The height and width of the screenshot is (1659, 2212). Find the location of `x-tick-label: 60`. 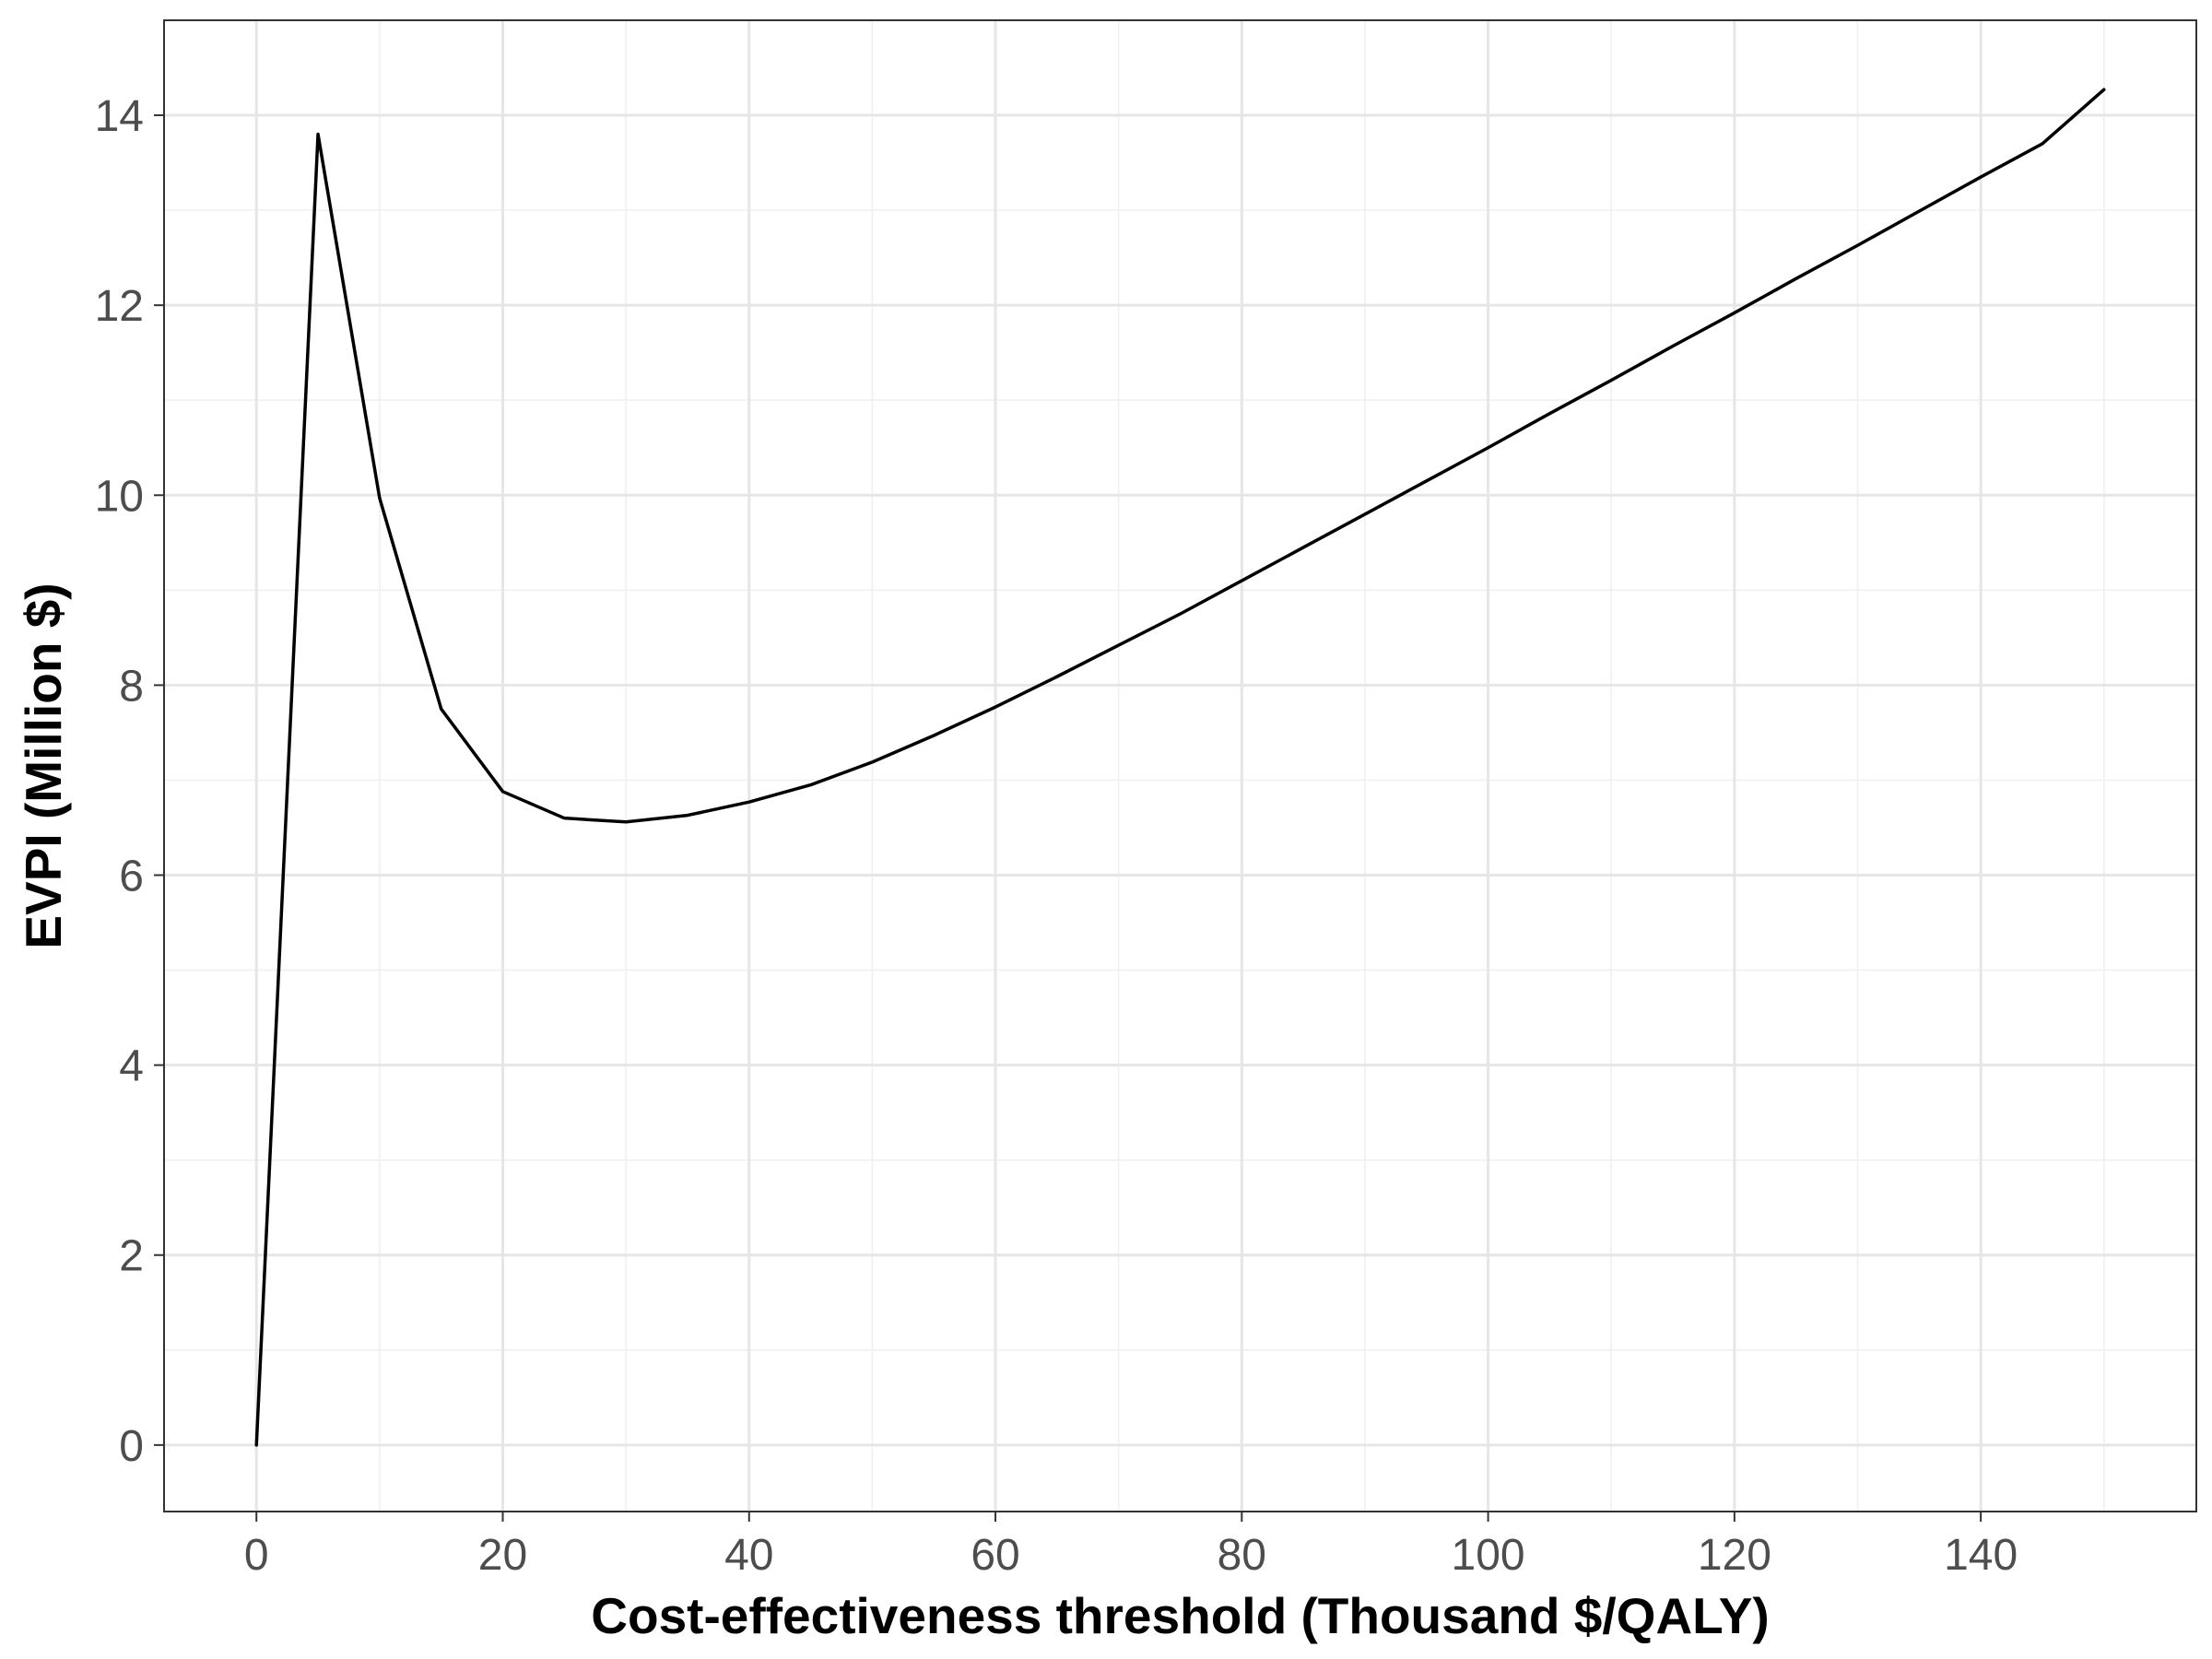

x-tick-label: 60 is located at coordinates (995, 1555).